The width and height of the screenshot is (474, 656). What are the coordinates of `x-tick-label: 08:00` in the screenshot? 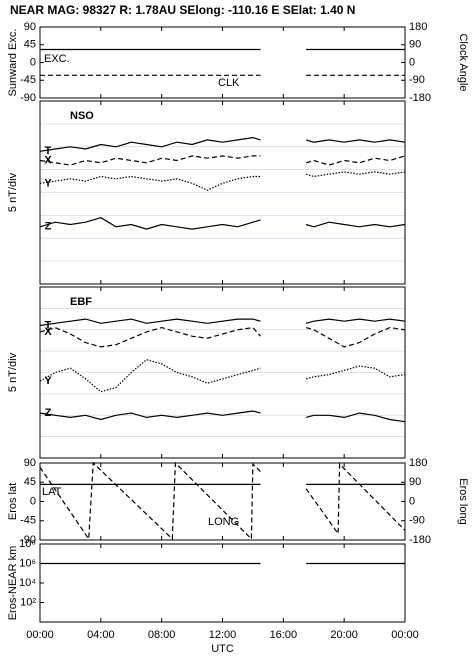 It's located at (162, 635).